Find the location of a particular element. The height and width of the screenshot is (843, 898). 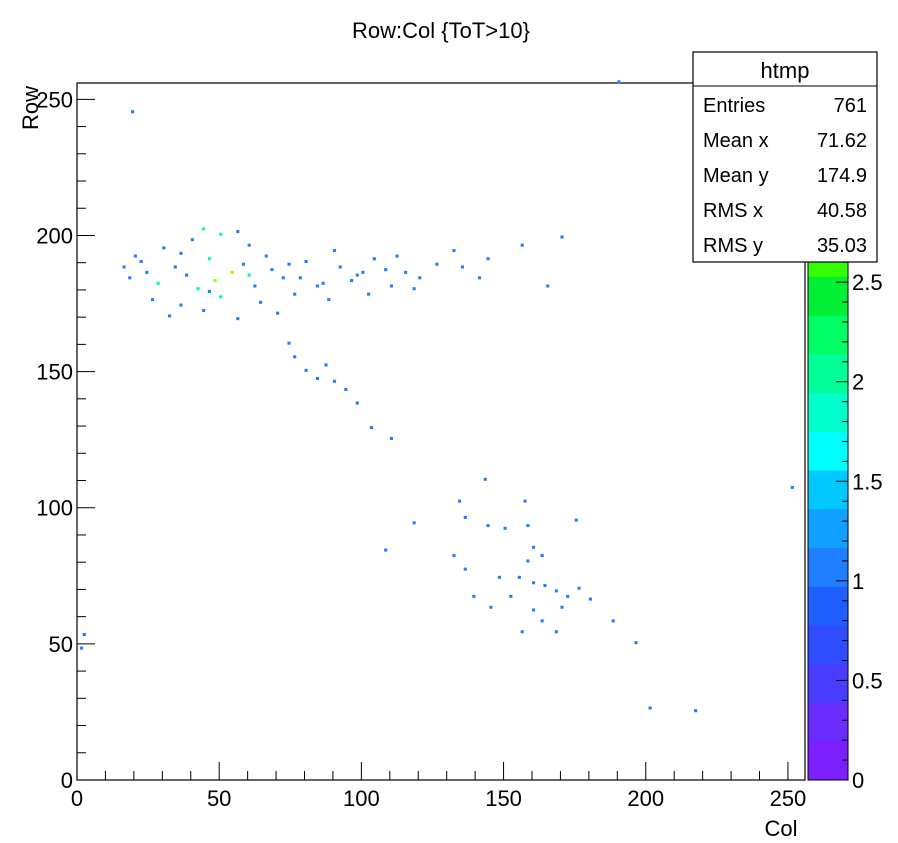

x-tick-label: 0 is located at coordinates (77, 798).